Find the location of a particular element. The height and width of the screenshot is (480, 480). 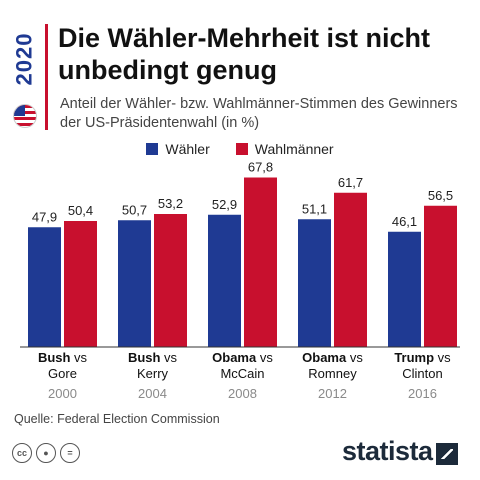

no-derivatives-icon: = is located at coordinates (70, 453).